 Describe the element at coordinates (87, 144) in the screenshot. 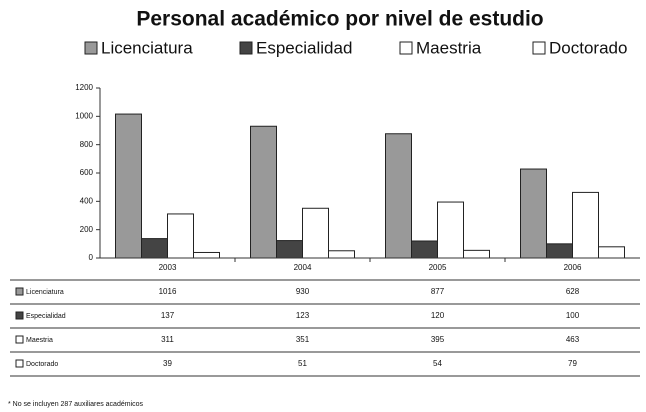

I see `y-tick-label: 800` at that location.